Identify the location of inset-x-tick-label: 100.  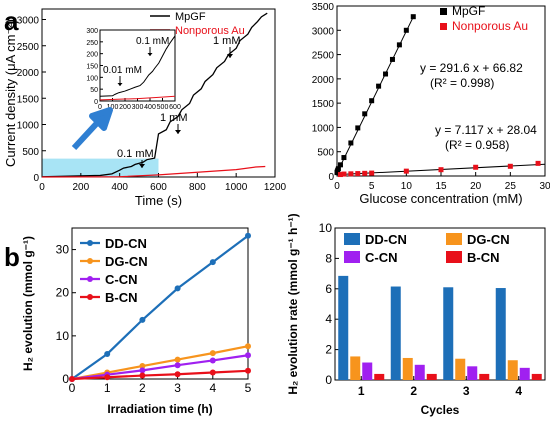
(113, 107).